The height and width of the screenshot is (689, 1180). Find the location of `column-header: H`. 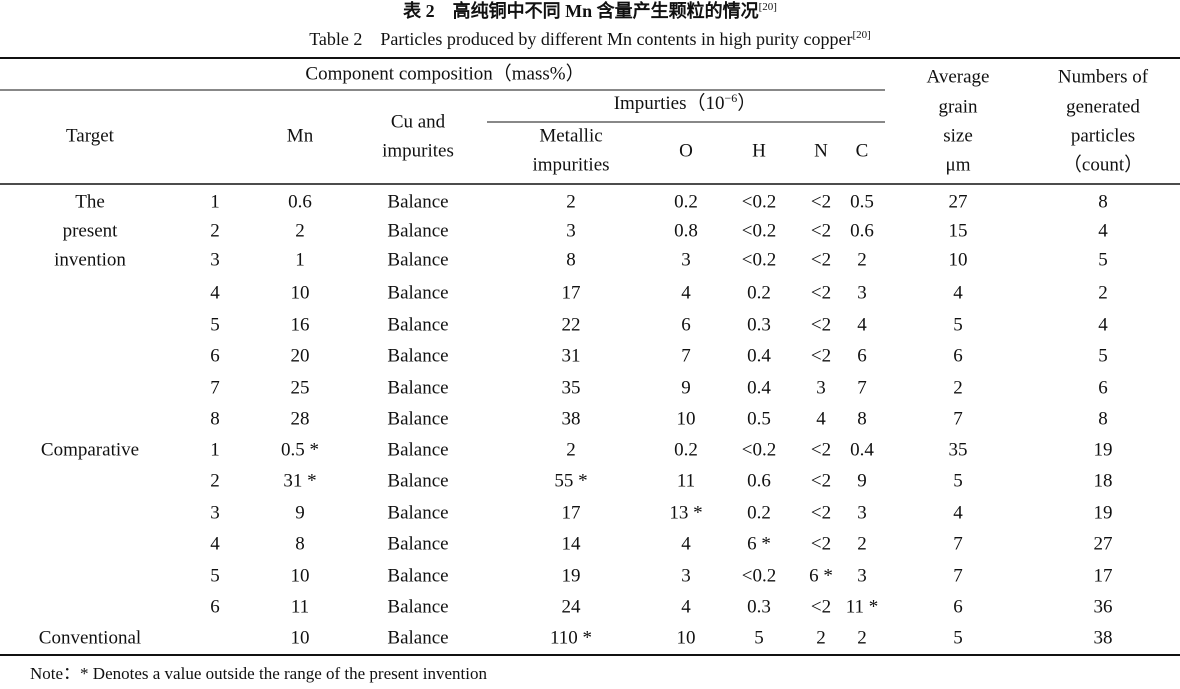

column-header: H is located at coordinates (759, 150).